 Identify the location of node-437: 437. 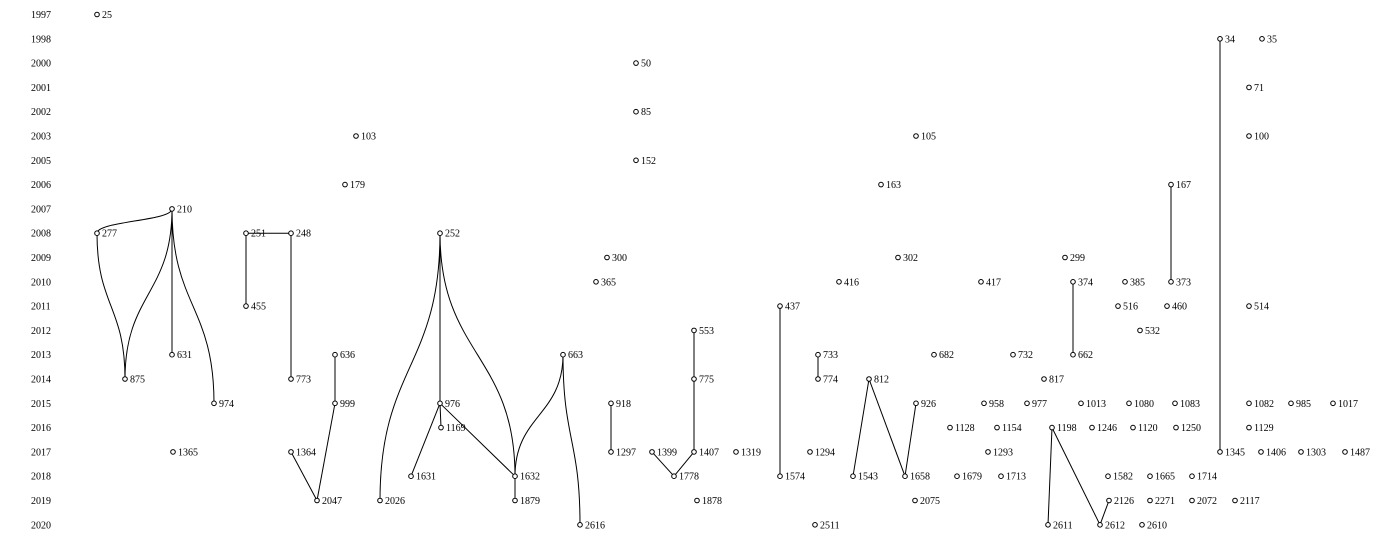
(788, 307).